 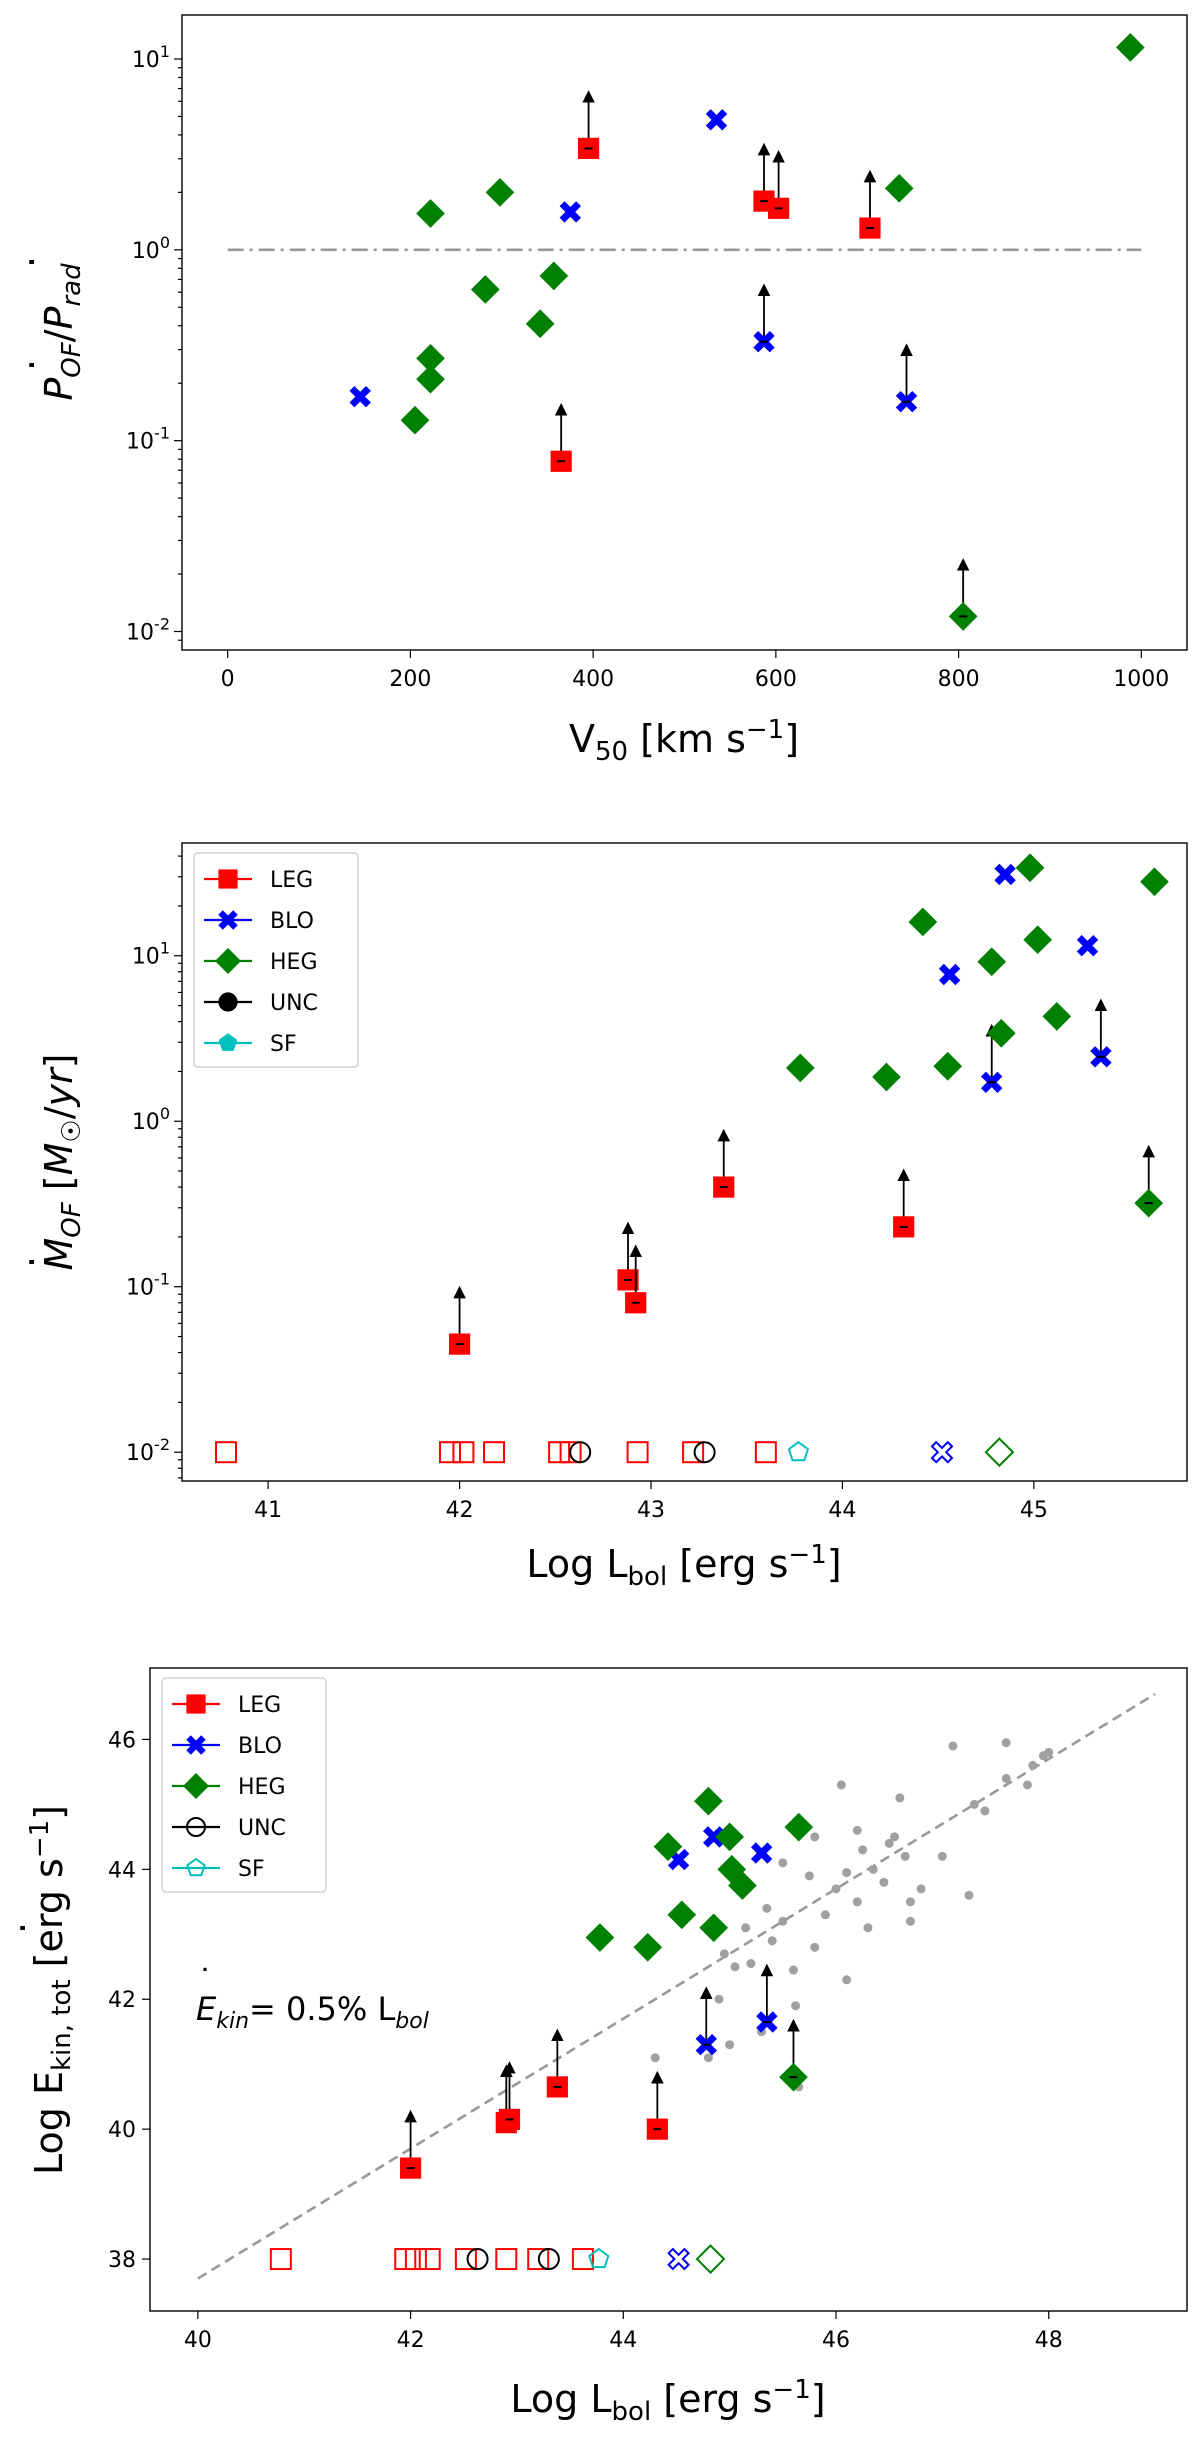 What do you see at coordinates (259, 1705) in the screenshot?
I see `legend-label-leg: LEG` at bounding box center [259, 1705].